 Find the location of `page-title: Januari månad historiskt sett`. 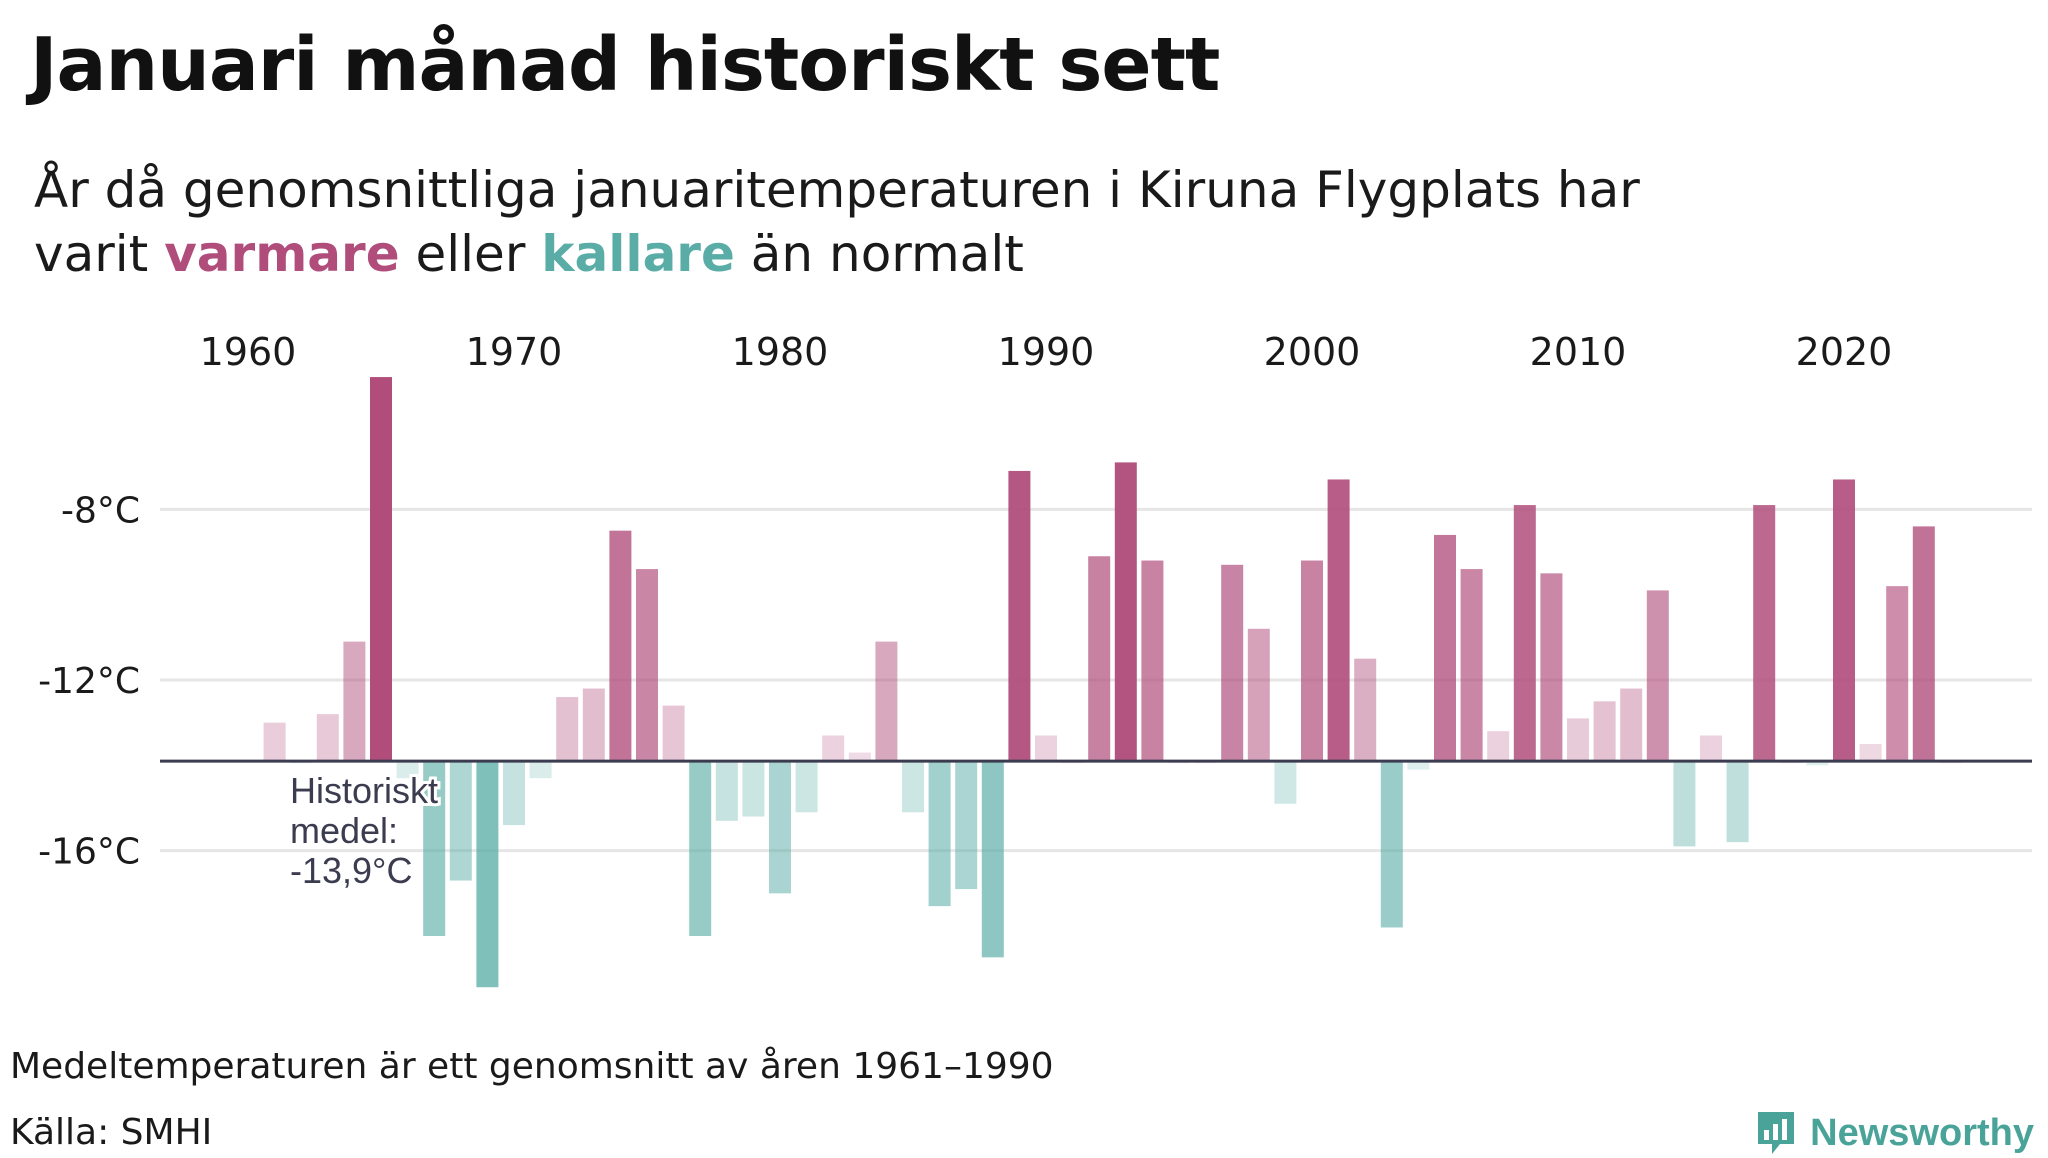

page-title: Januari månad historiskt sett is located at coordinates (625, 65).